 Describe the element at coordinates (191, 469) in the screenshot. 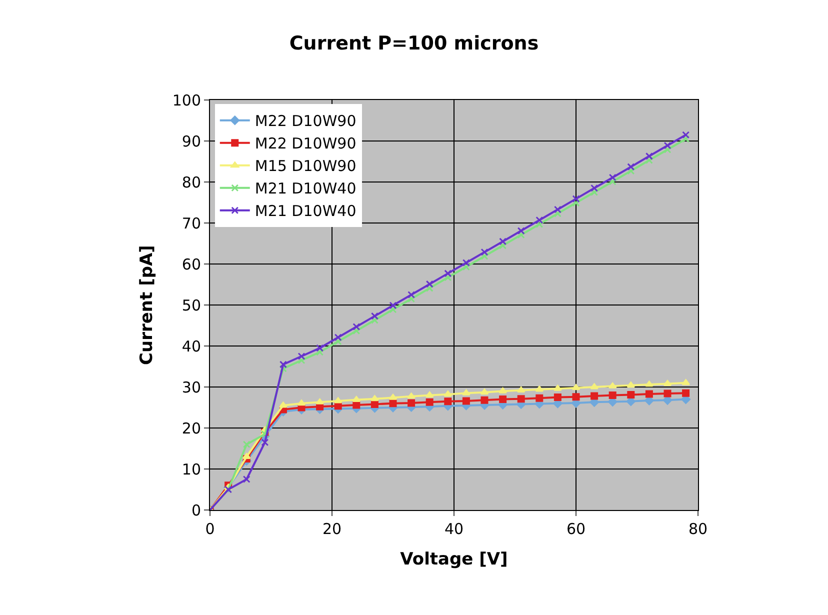

I see `y-tick-label: 10` at that location.